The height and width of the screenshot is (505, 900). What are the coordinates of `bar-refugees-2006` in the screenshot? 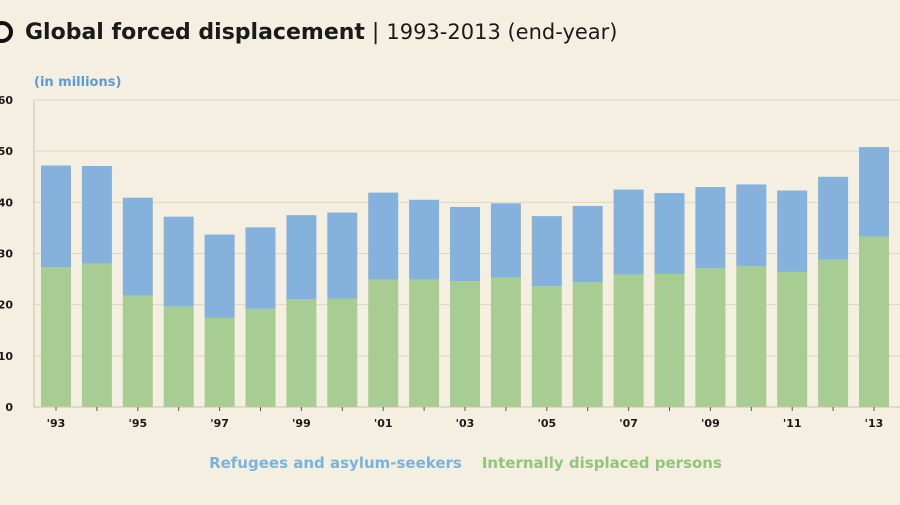 It's located at (587, 244).